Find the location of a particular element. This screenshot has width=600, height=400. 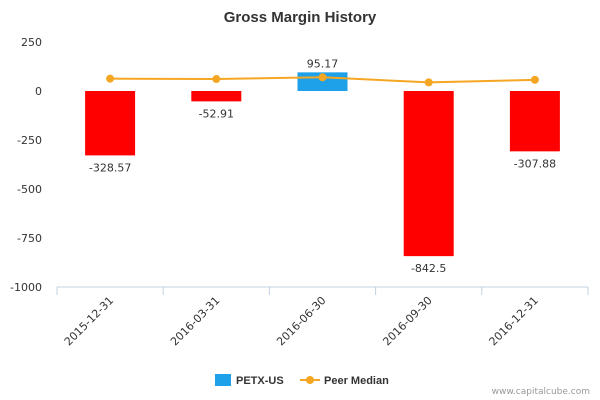

legend-label-petx: PETX-US is located at coordinates (260, 381).